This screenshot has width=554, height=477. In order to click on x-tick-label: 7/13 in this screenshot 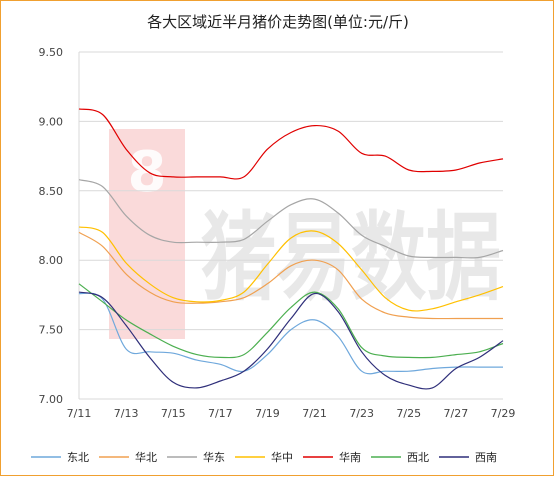, I will do `click(126, 413)`.